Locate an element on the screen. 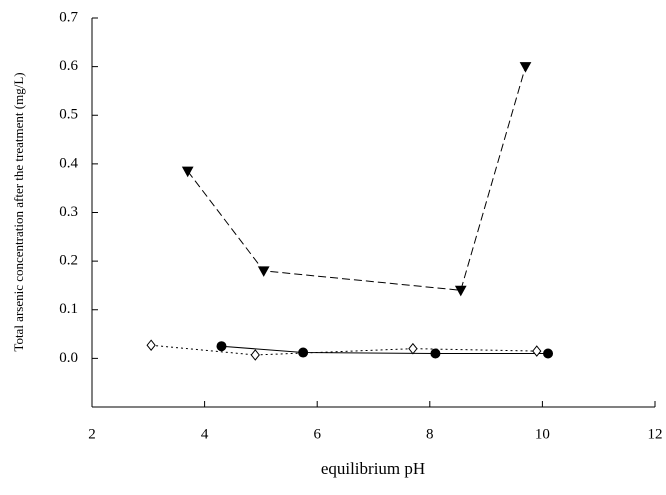 This screenshot has width=666, height=495. y-tick-label: 0.3 is located at coordinates (68, 212).